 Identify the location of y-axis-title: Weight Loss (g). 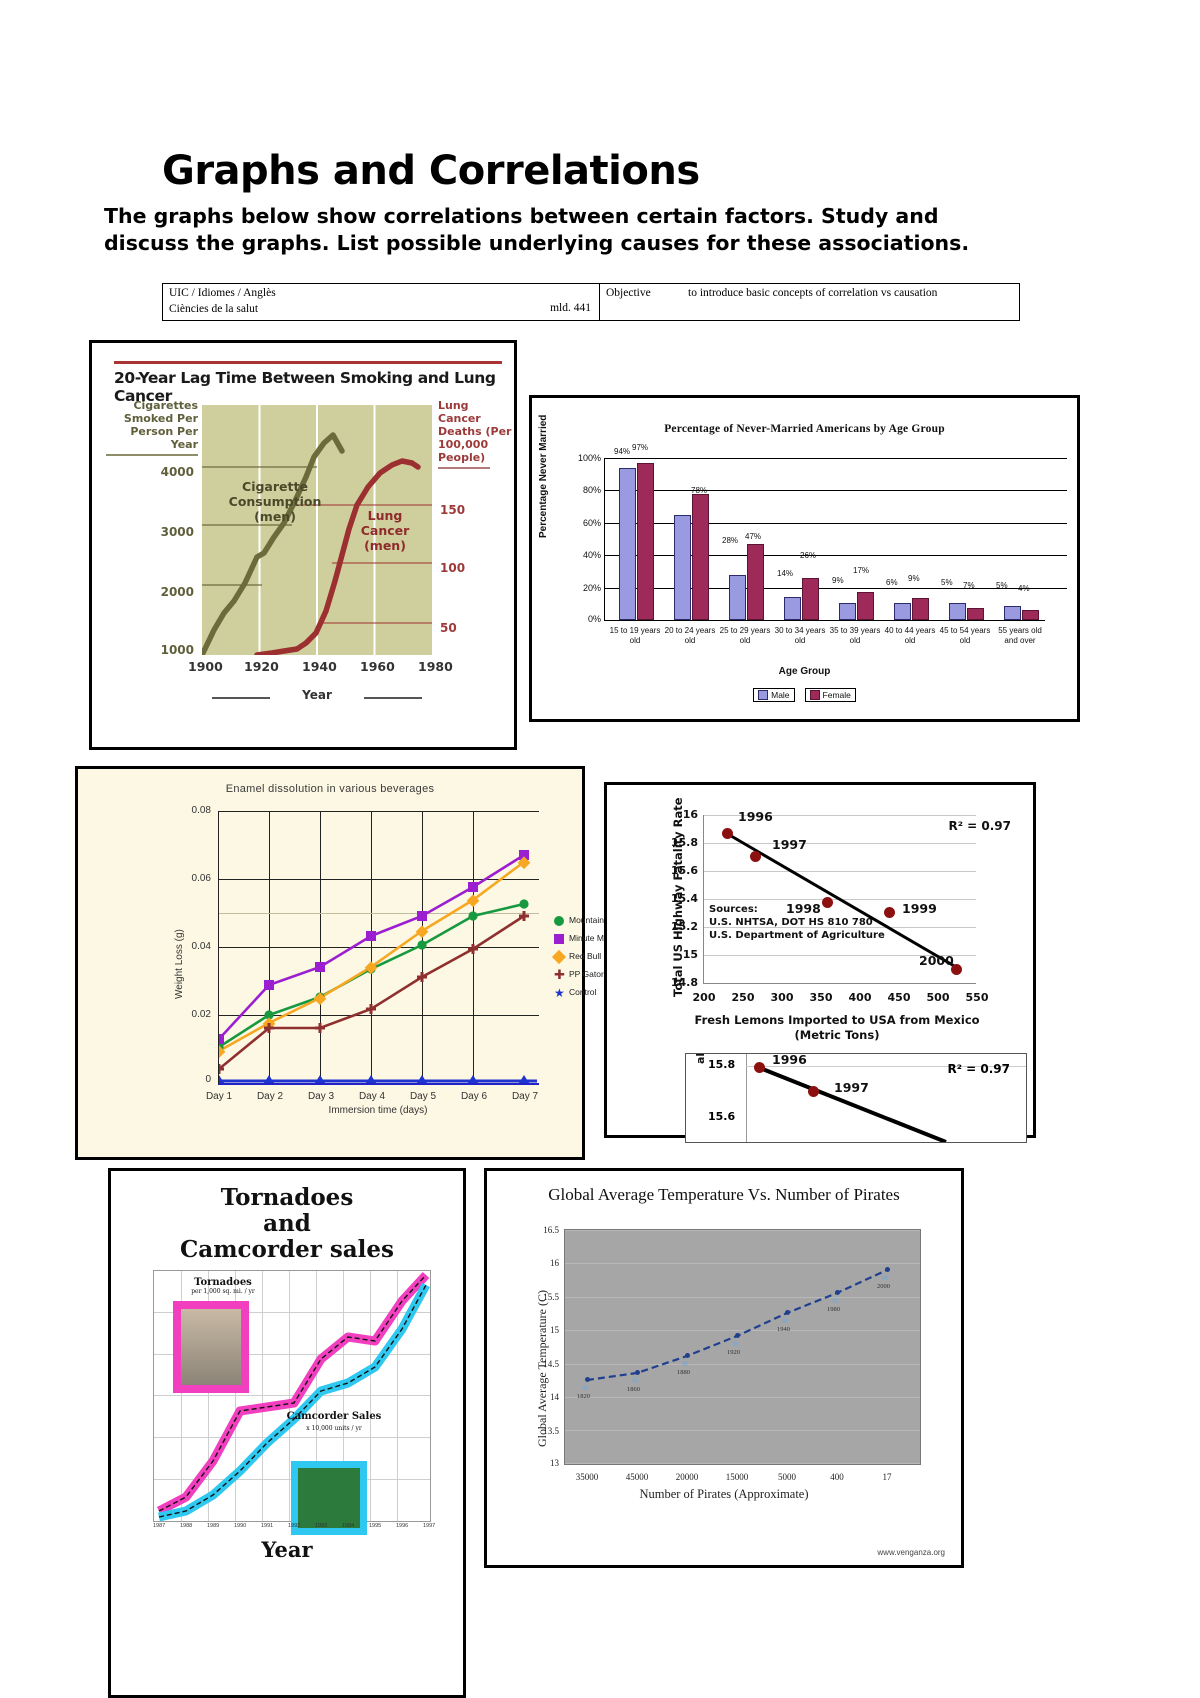
(179, 964).